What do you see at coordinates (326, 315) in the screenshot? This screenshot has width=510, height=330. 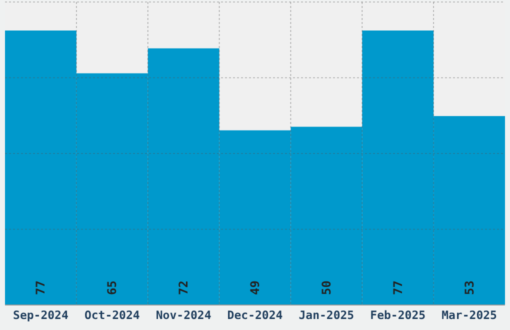 I see `x-tick-label: Jan-2025` at bounding box center [326, 315].